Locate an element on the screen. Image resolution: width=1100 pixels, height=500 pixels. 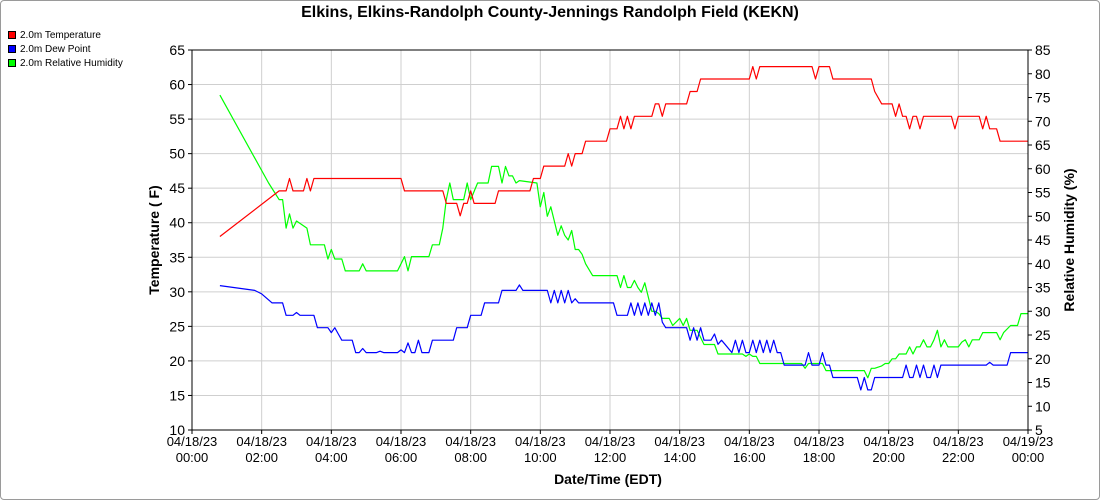
left-tick-label: 55 is located at coordinates (177, 119).